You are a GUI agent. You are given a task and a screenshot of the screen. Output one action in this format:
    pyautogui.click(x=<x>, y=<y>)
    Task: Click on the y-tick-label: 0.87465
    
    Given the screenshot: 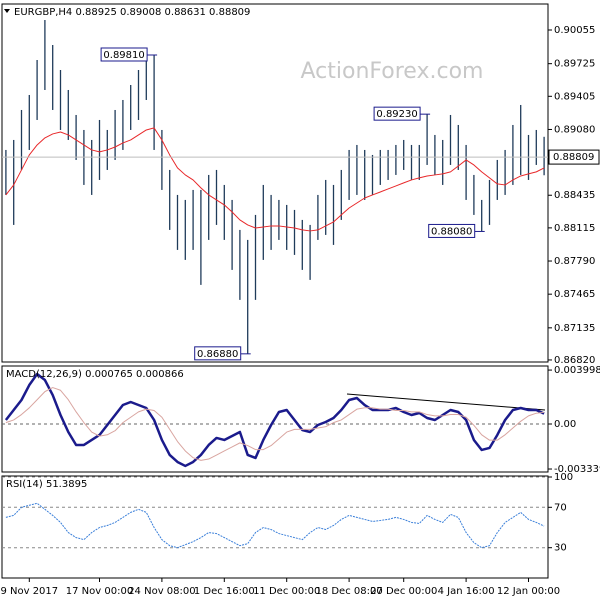 What is the action you would take?
    pyautogui.click(x=574, y=294)
    